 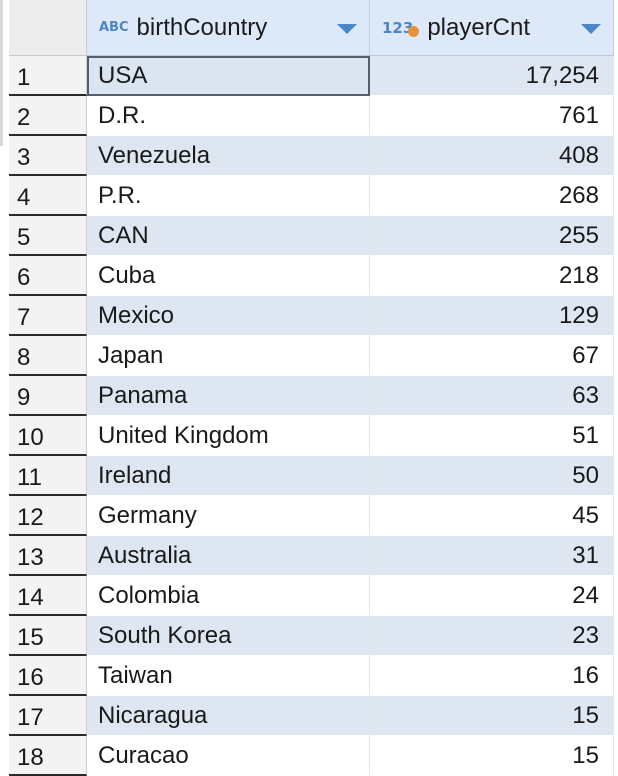 I want to click on column-header-row: ABC birthCountry 123 playerCnt, so click(x=309, y=28).